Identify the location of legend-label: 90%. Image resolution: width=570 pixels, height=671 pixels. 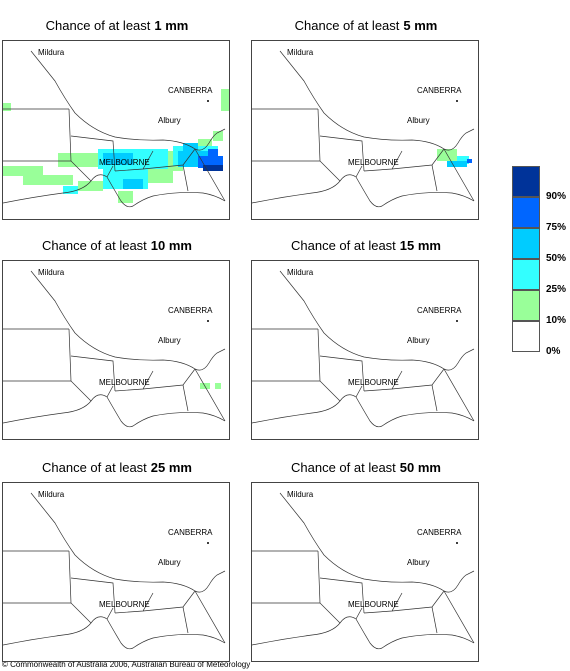
(556, 196).